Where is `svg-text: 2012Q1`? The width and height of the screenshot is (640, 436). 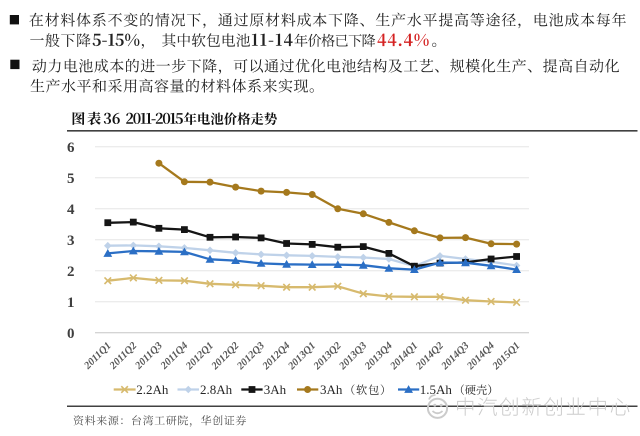
svg-text: 2012Q1 is located at coordinates (200, 356).